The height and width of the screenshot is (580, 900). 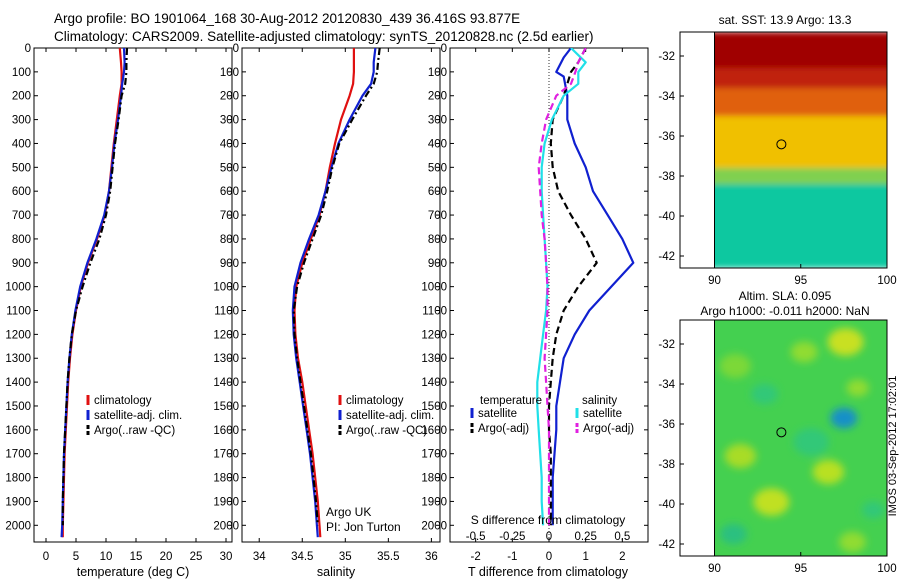 I want to click on depth-tick-label: 200, so click(x=229, y=97).